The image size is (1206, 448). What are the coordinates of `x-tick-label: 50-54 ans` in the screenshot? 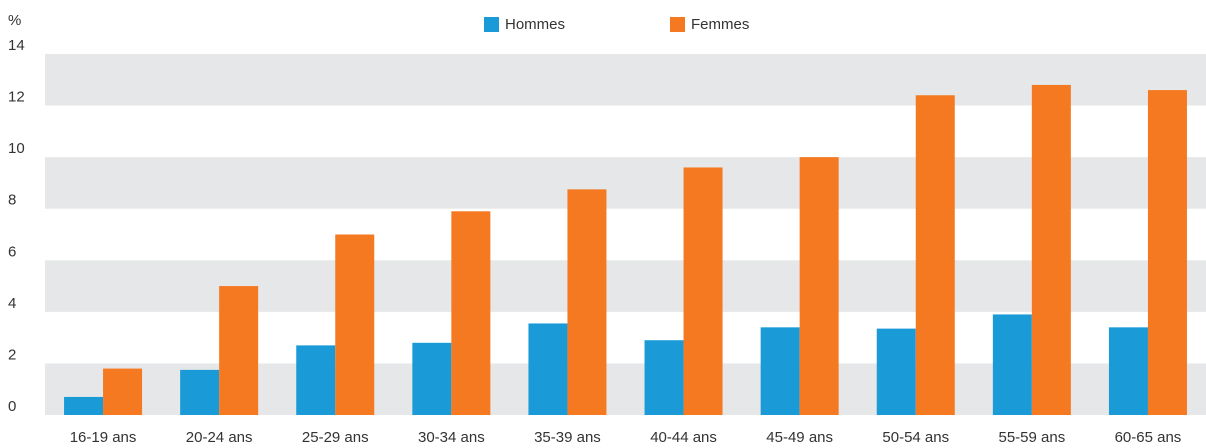 It's located at (915, 437).